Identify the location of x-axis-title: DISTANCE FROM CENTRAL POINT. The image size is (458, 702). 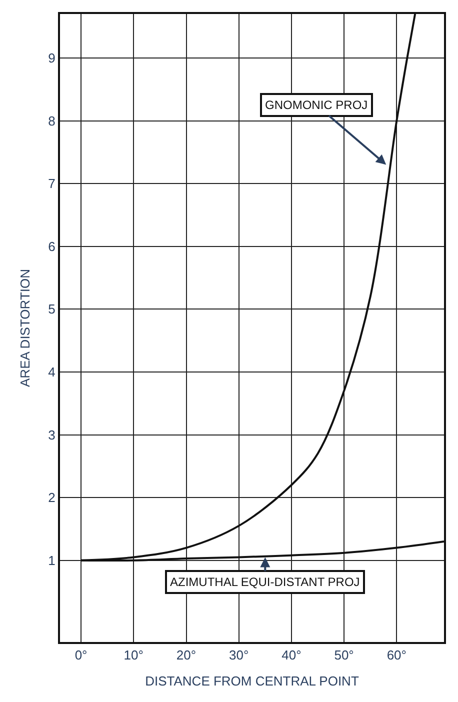
(252, 681).